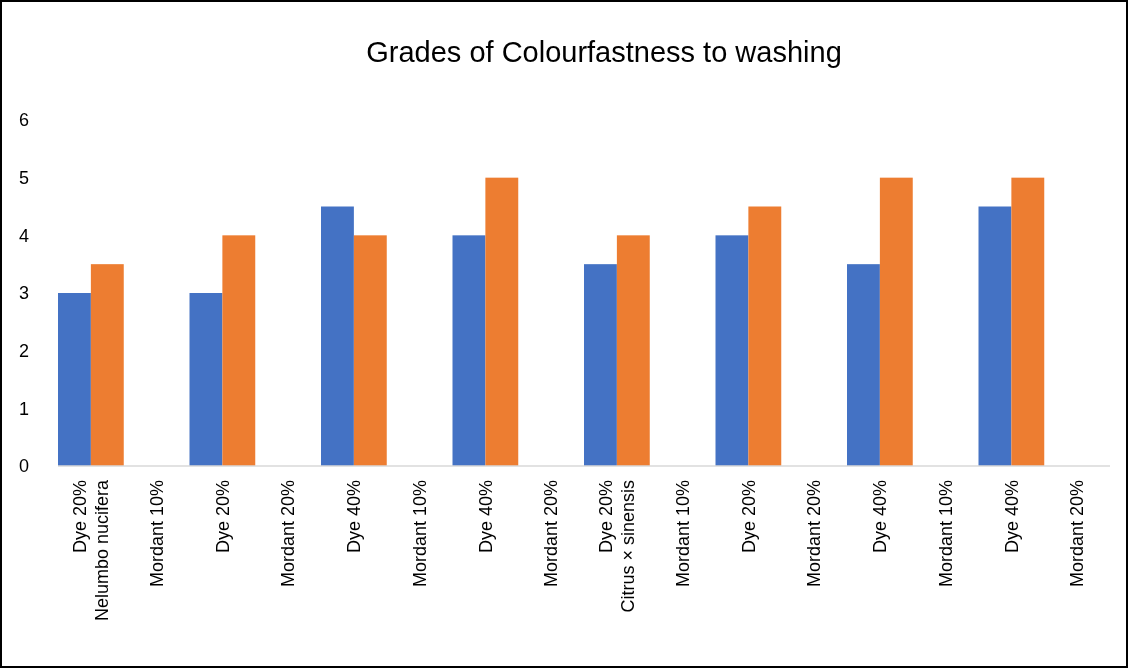  I want to click on y-tick-label: 6, so click(24, 120).